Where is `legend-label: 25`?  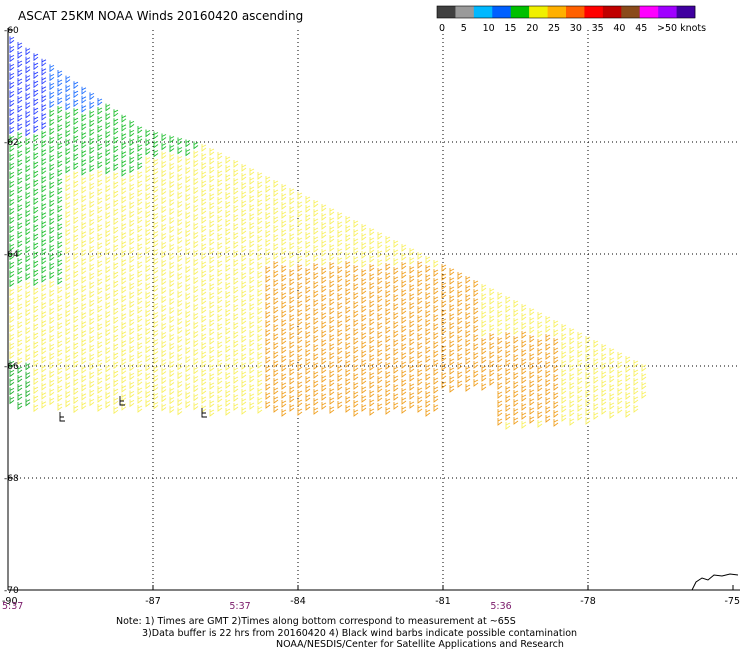 legend-label: 25 is located at coordinates (554, 28).